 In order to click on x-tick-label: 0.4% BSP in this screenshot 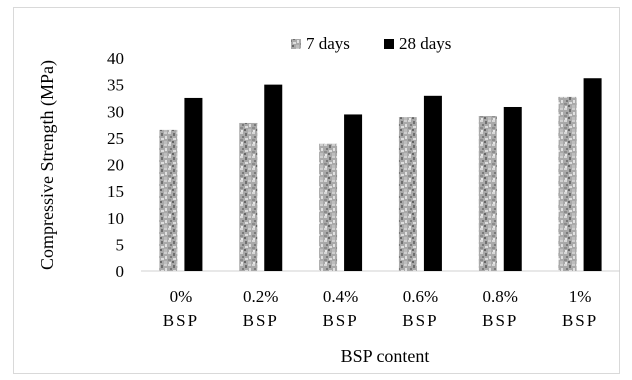, I will do `click(340, 308)`.